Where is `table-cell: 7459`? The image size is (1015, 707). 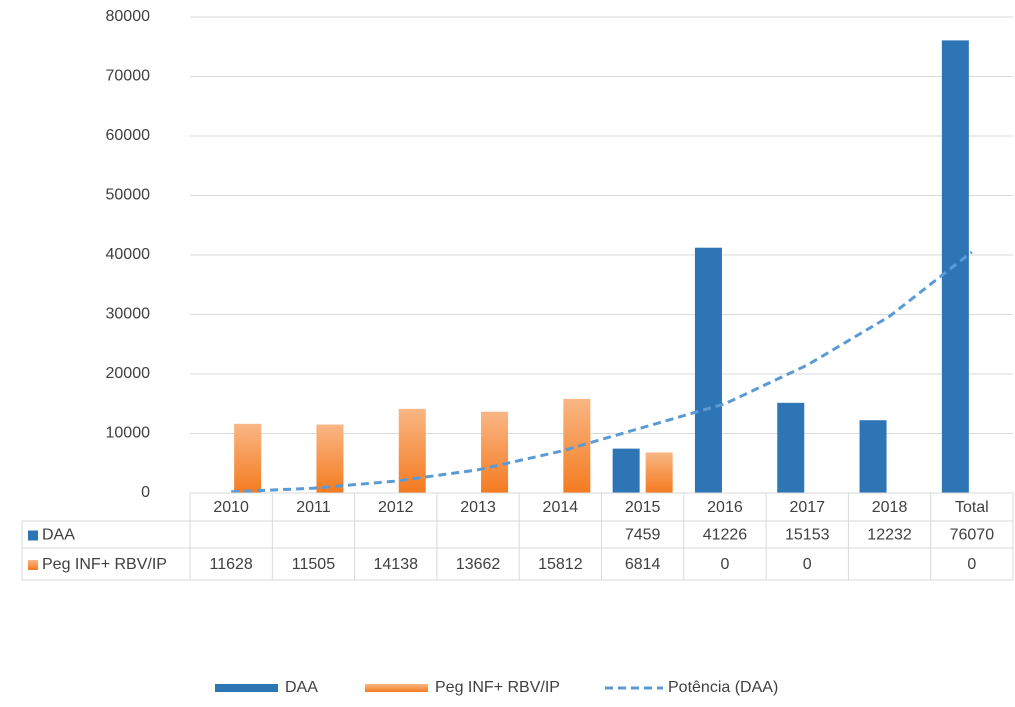
table-cell: 7459 is located at coordinates (643, 535).